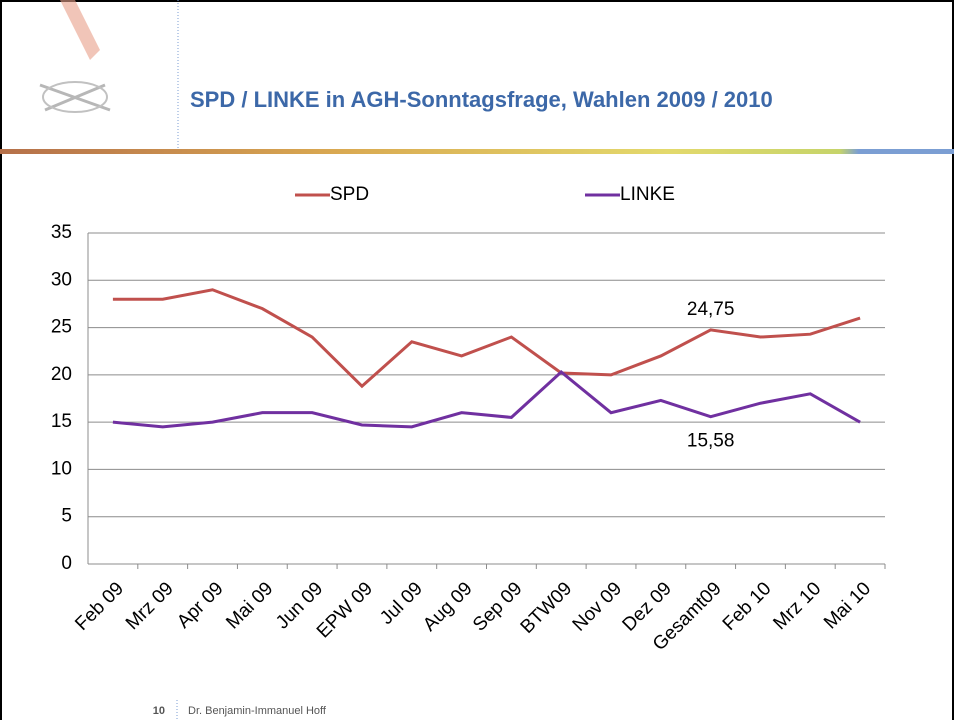 The width and height of the screenshot is (954, 720). Describe the element at coordinates (159, 711) in the screenshot. I see `page-number: 10` at that location.